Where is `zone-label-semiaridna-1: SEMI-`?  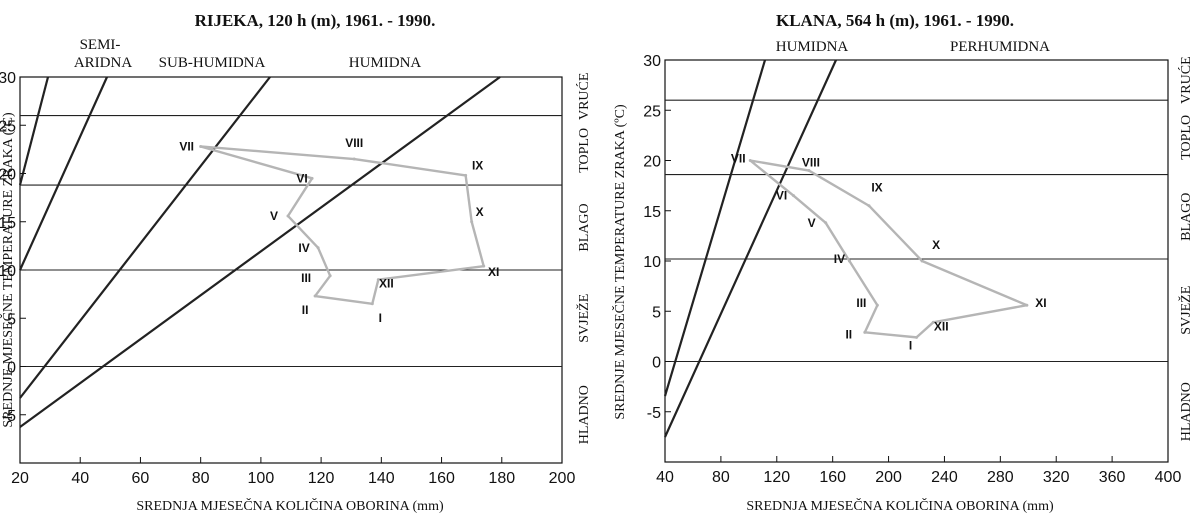 zone-label-semiaridna-1: SEMI- is located at coordinates (100, 45).